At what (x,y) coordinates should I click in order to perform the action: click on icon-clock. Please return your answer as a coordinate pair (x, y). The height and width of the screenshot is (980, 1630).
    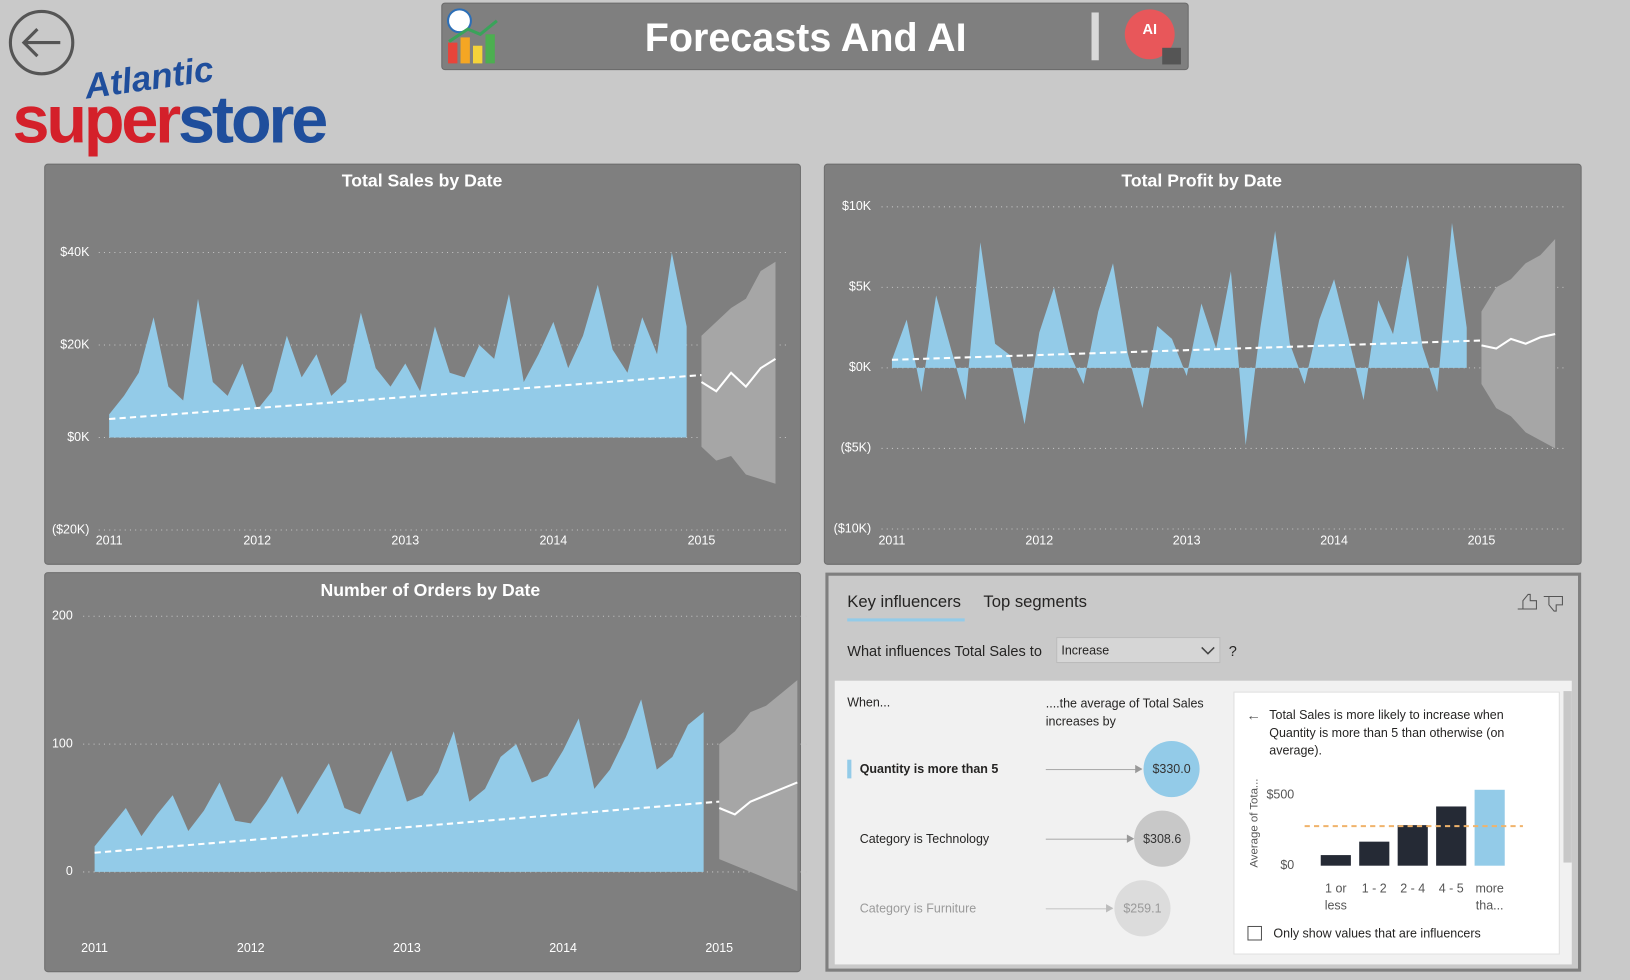
    Looking at the image, I should click on (459, 21).